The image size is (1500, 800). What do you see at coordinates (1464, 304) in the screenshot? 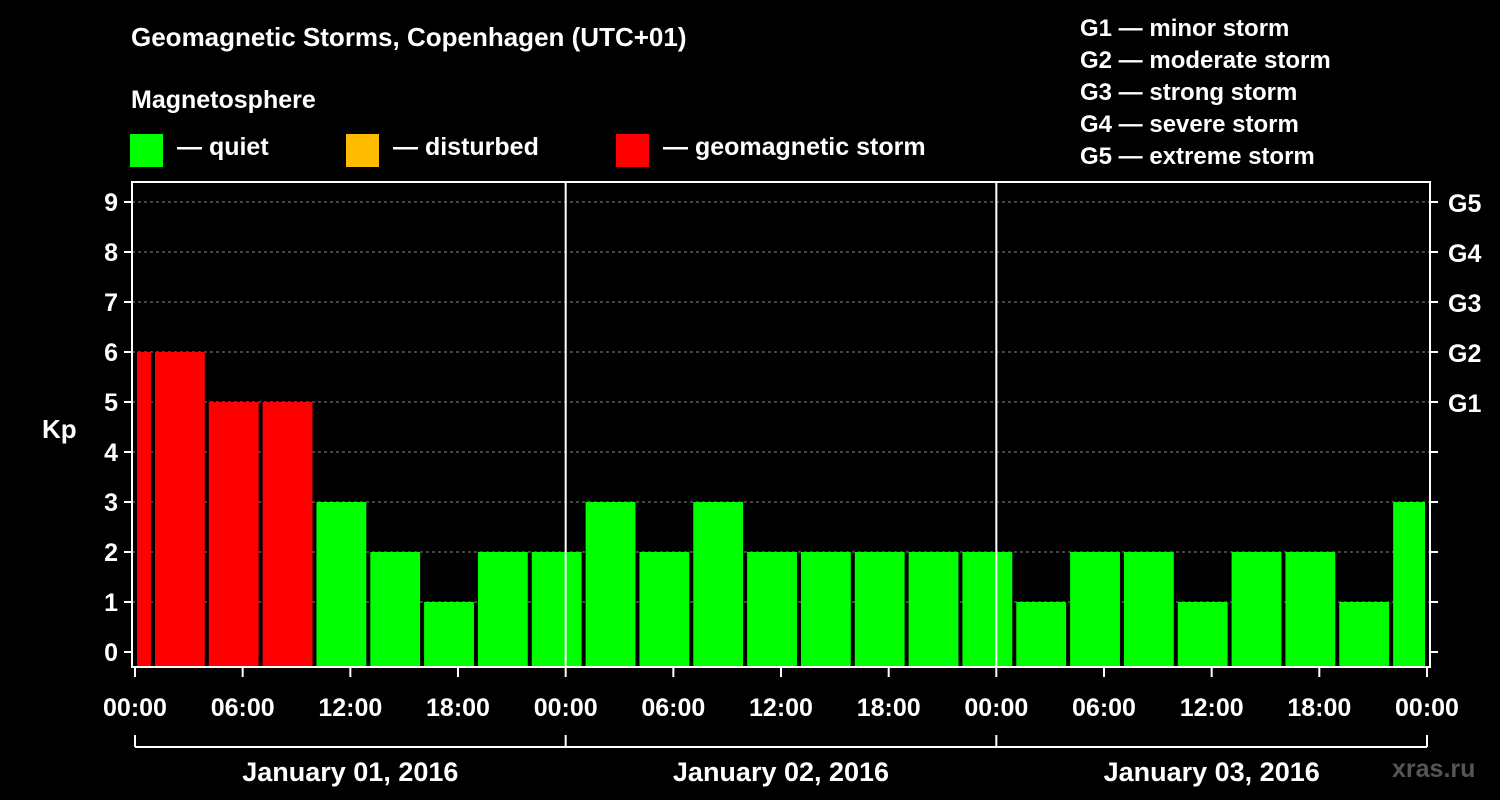
I see `g-scale-label-g3: G3` at bounding box center [1464, 304].